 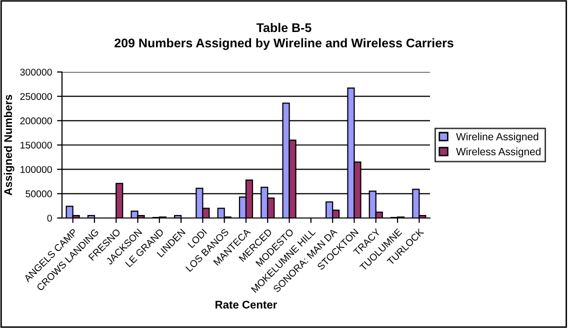 I want to click on legend-label: Wireline Assigned, so click(x=497, y=137).